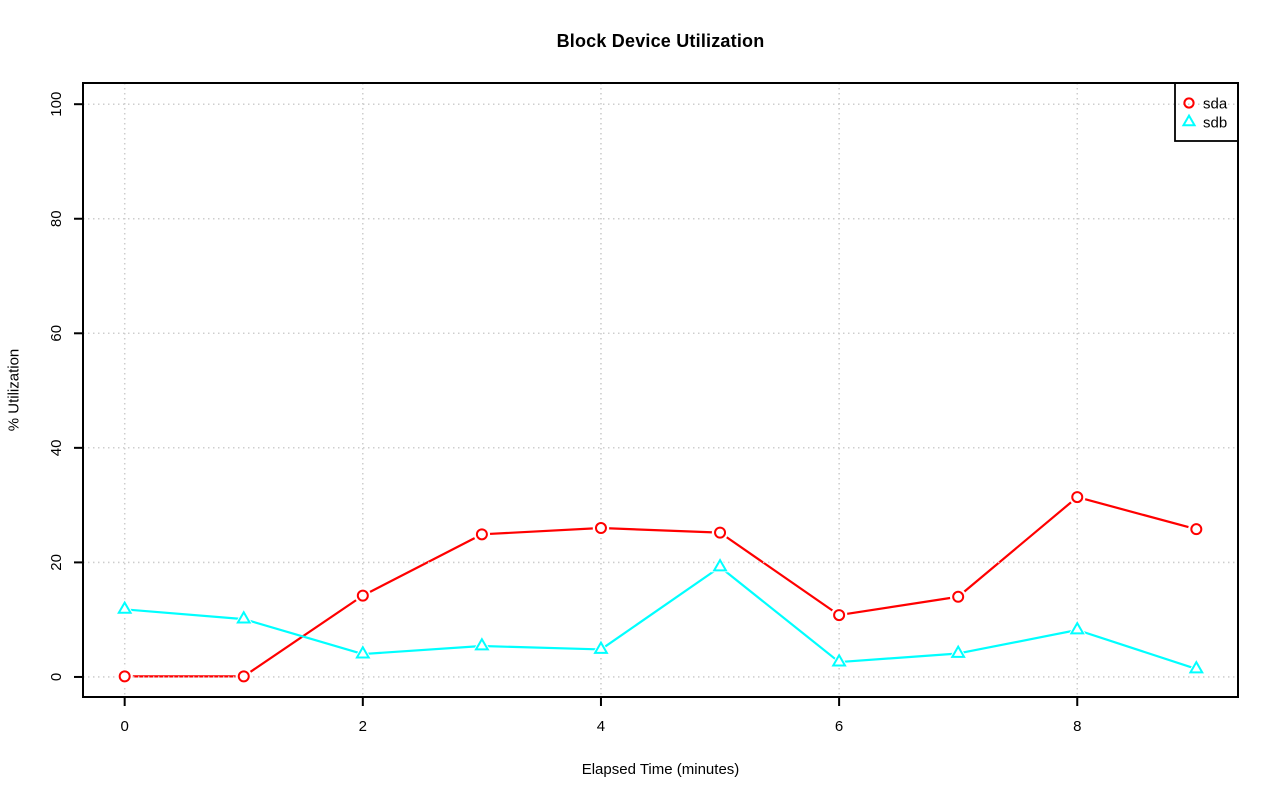 This screenshot has height=801, width=1280. I want to click on legend: sda sdb, so click(1206, 112).